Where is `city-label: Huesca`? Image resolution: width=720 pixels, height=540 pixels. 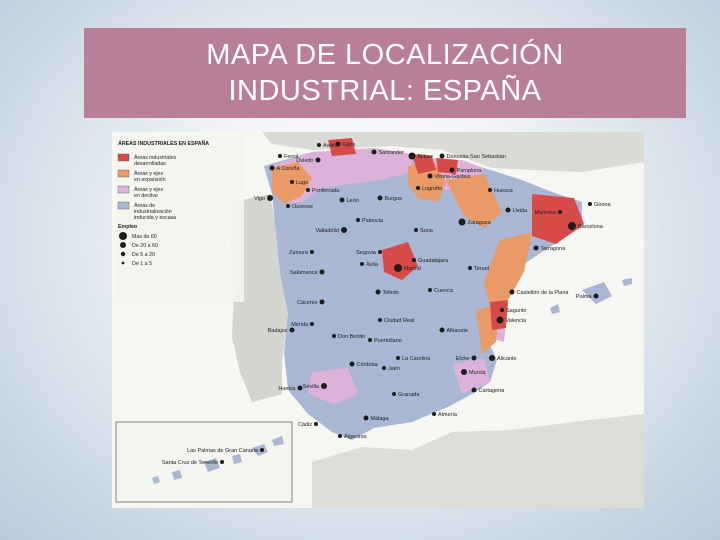 city-label: Huesca is located at coordinates (504, 191).